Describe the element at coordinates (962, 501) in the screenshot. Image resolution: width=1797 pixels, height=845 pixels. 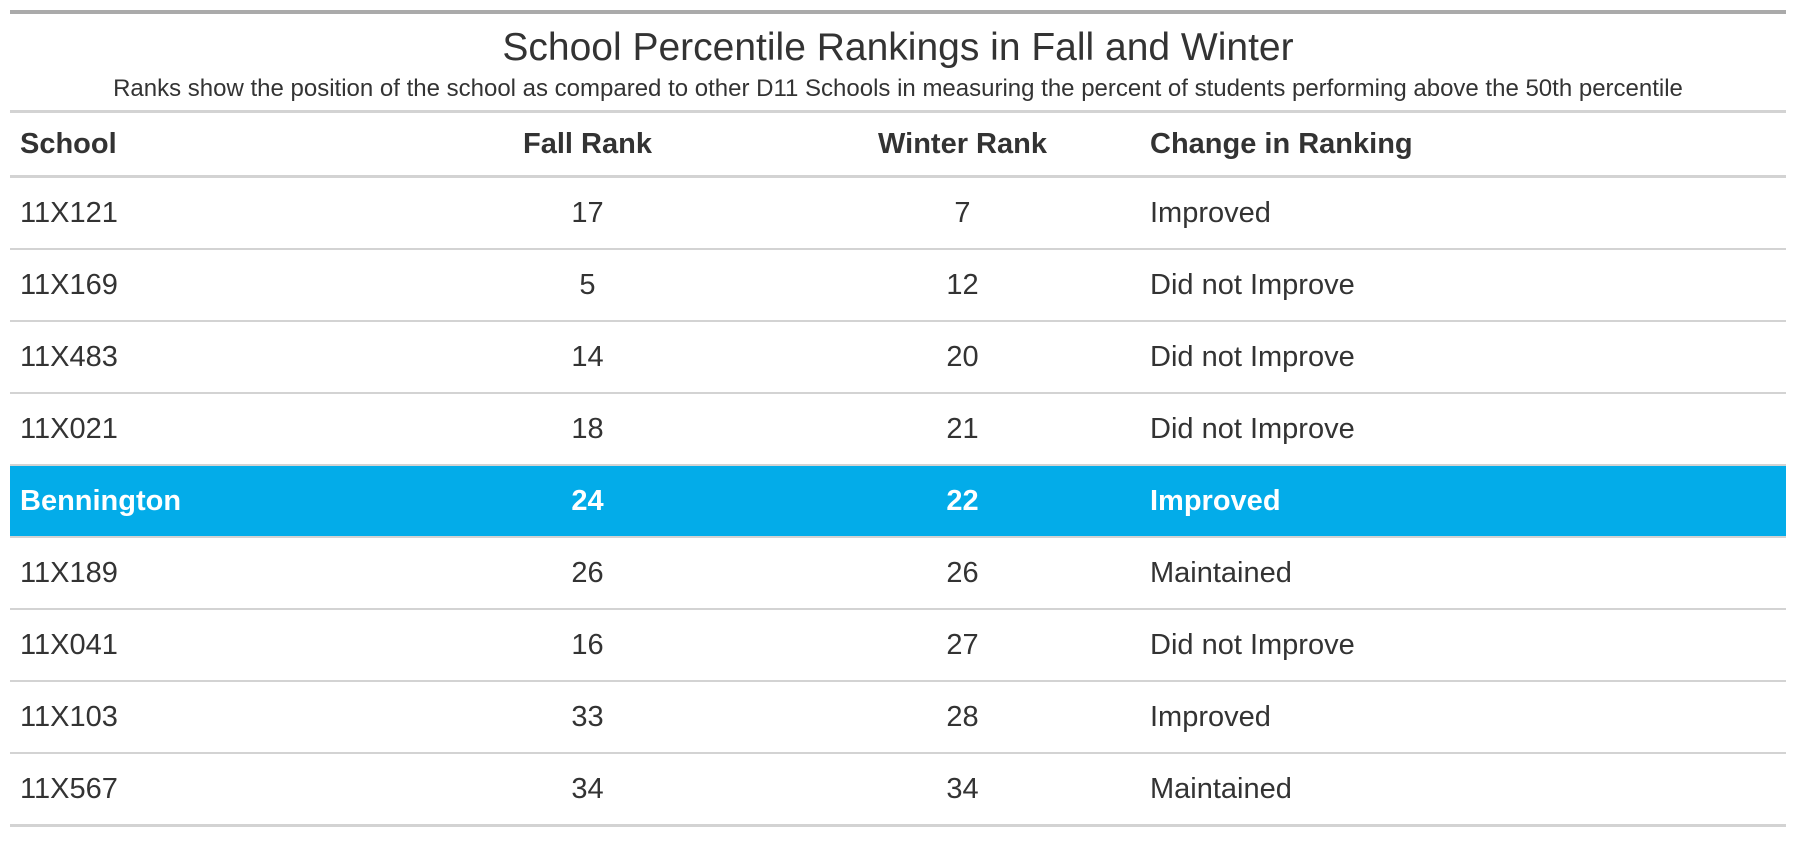
I see `cell-winter-rank: 22` at that location.